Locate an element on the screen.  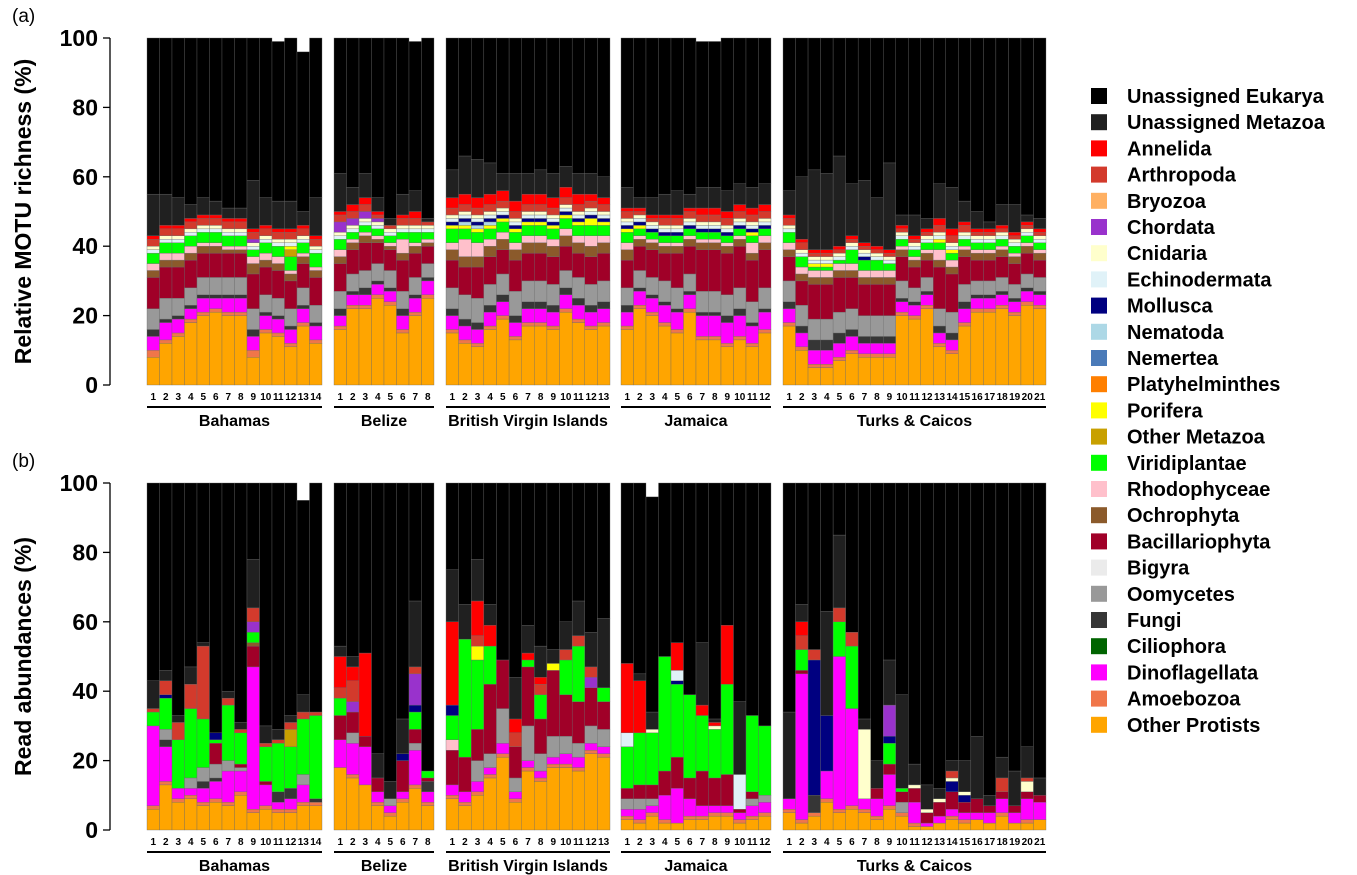
sample-label: 13 is located at coordinates (940, 842).